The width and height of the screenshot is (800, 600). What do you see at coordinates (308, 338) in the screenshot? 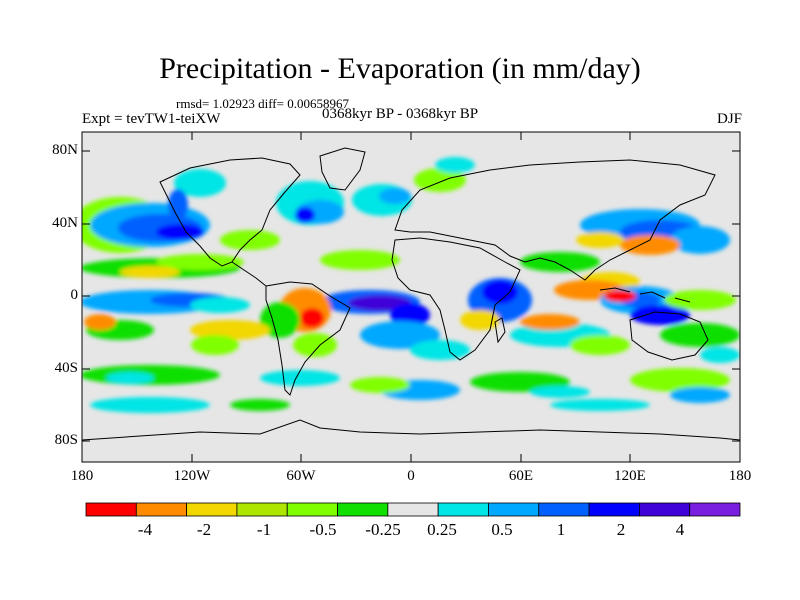
I see `south-america-outline` at bounding box center [308, 338].